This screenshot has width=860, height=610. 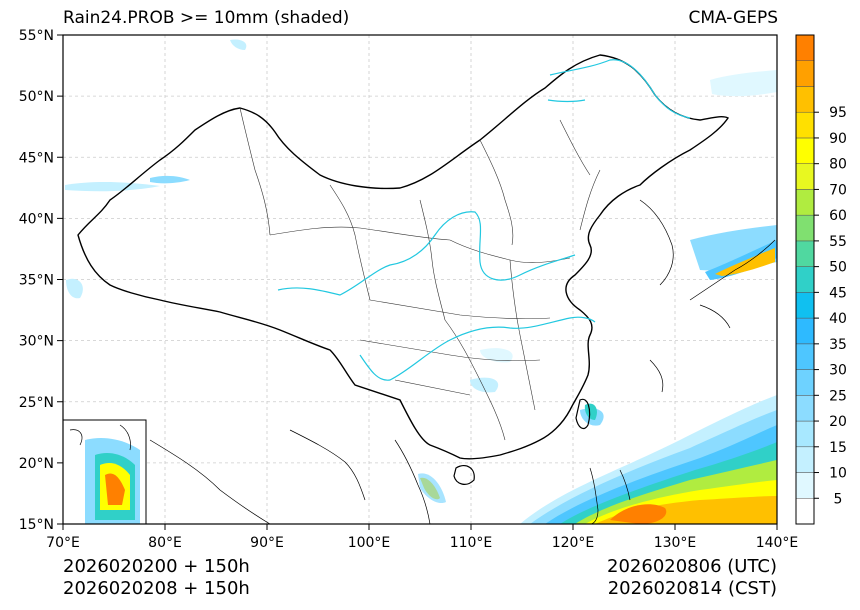 I want to click on lat-tick-label: 50°N, so click(x=36, y=97).